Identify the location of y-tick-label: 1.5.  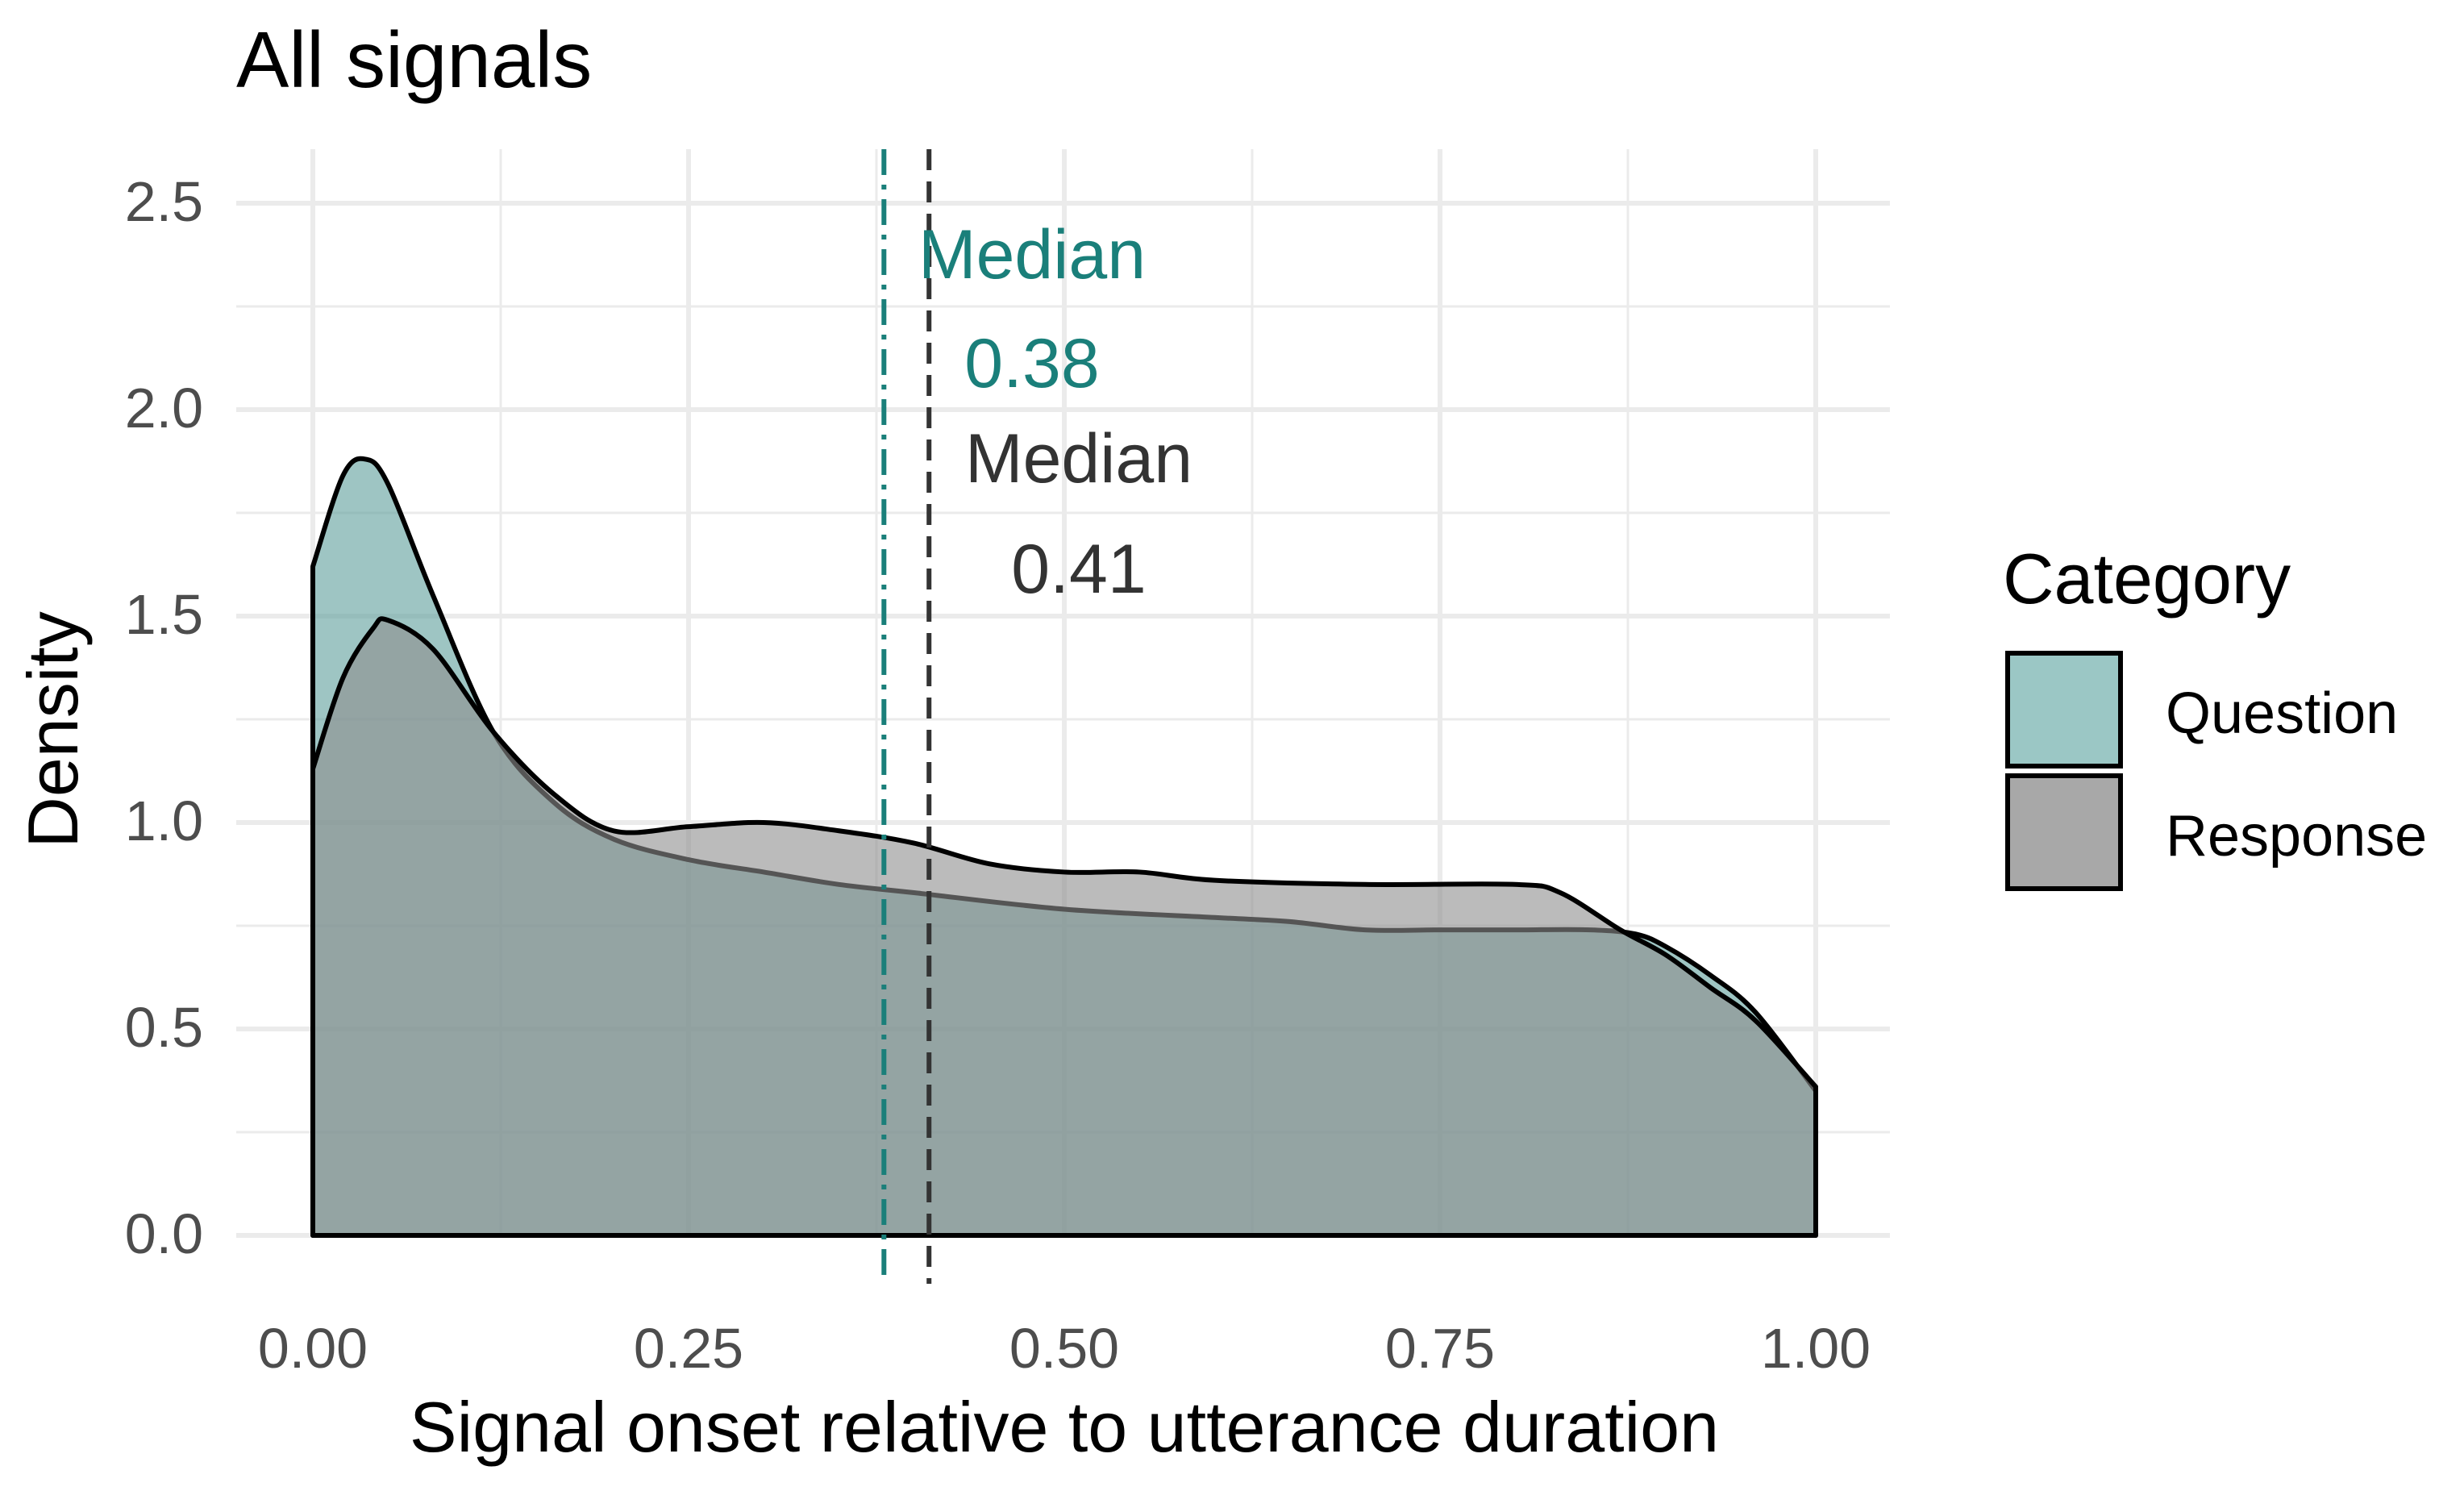
(164, 614).